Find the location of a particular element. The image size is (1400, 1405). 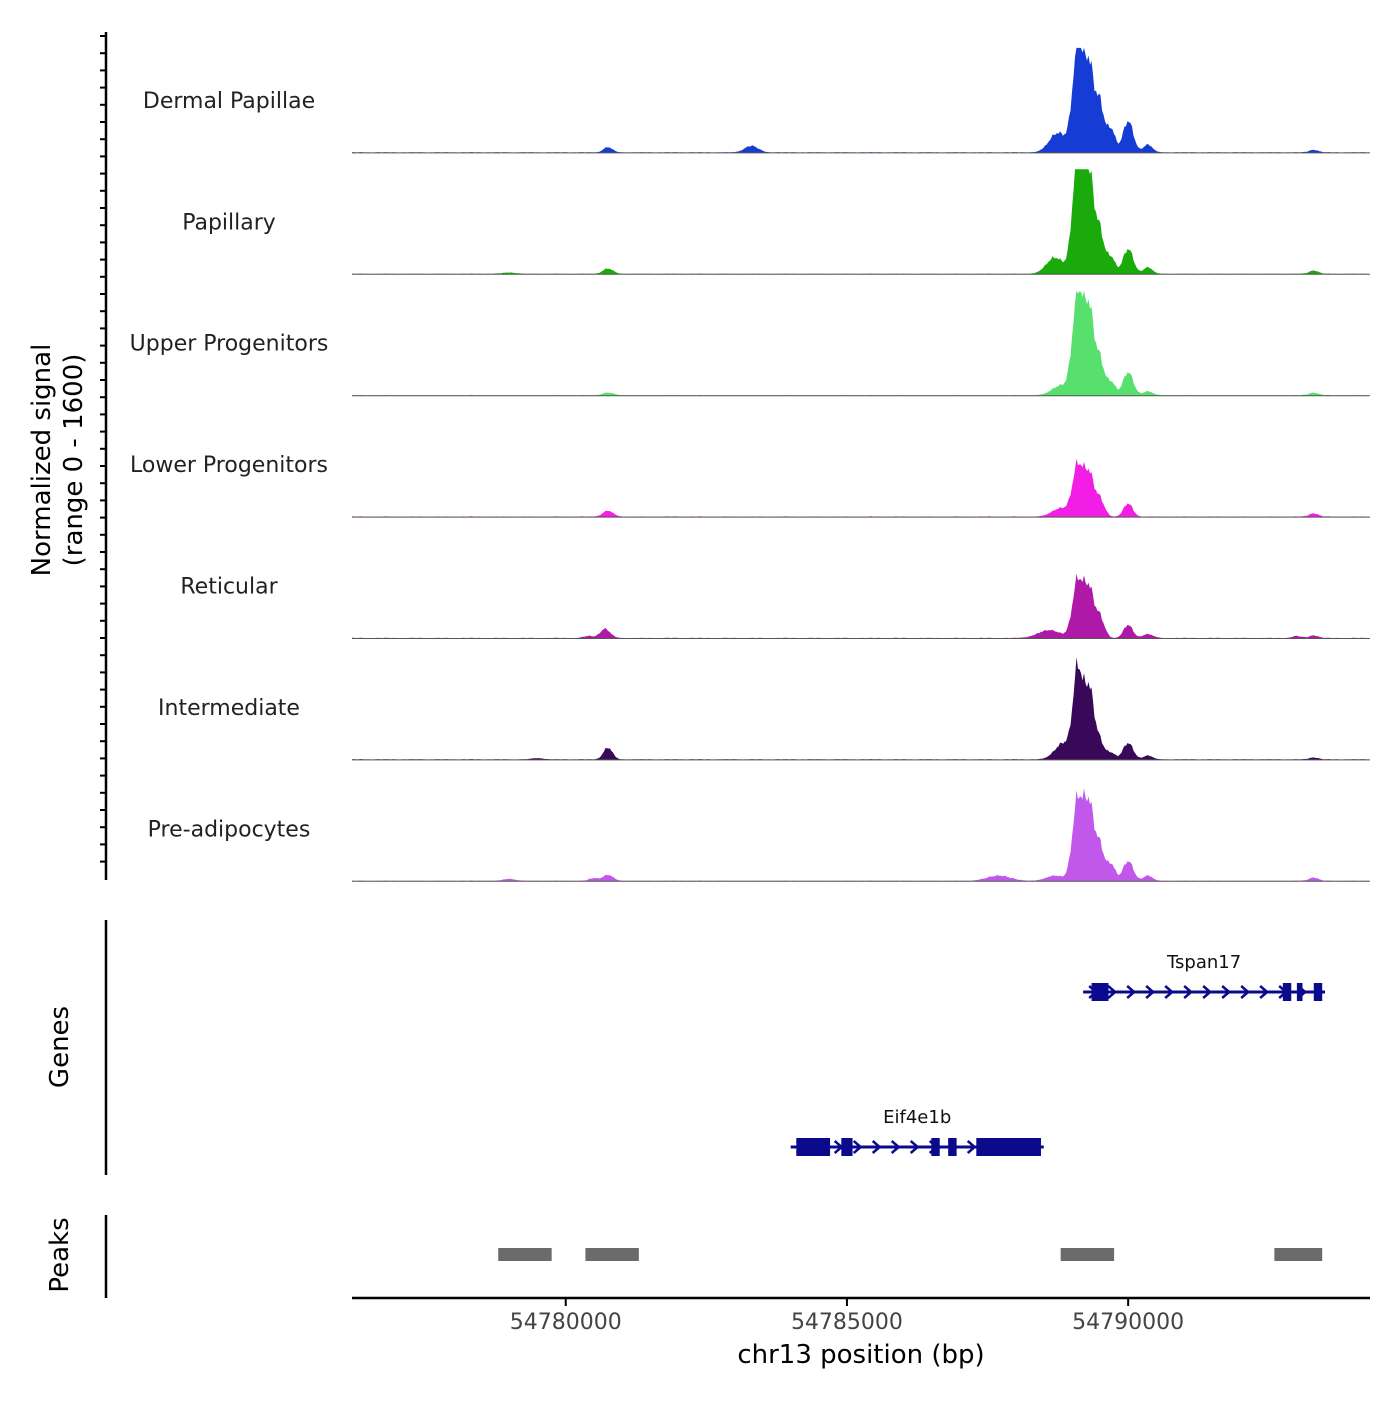

track: Papillary is located at coordinates (776, 222).